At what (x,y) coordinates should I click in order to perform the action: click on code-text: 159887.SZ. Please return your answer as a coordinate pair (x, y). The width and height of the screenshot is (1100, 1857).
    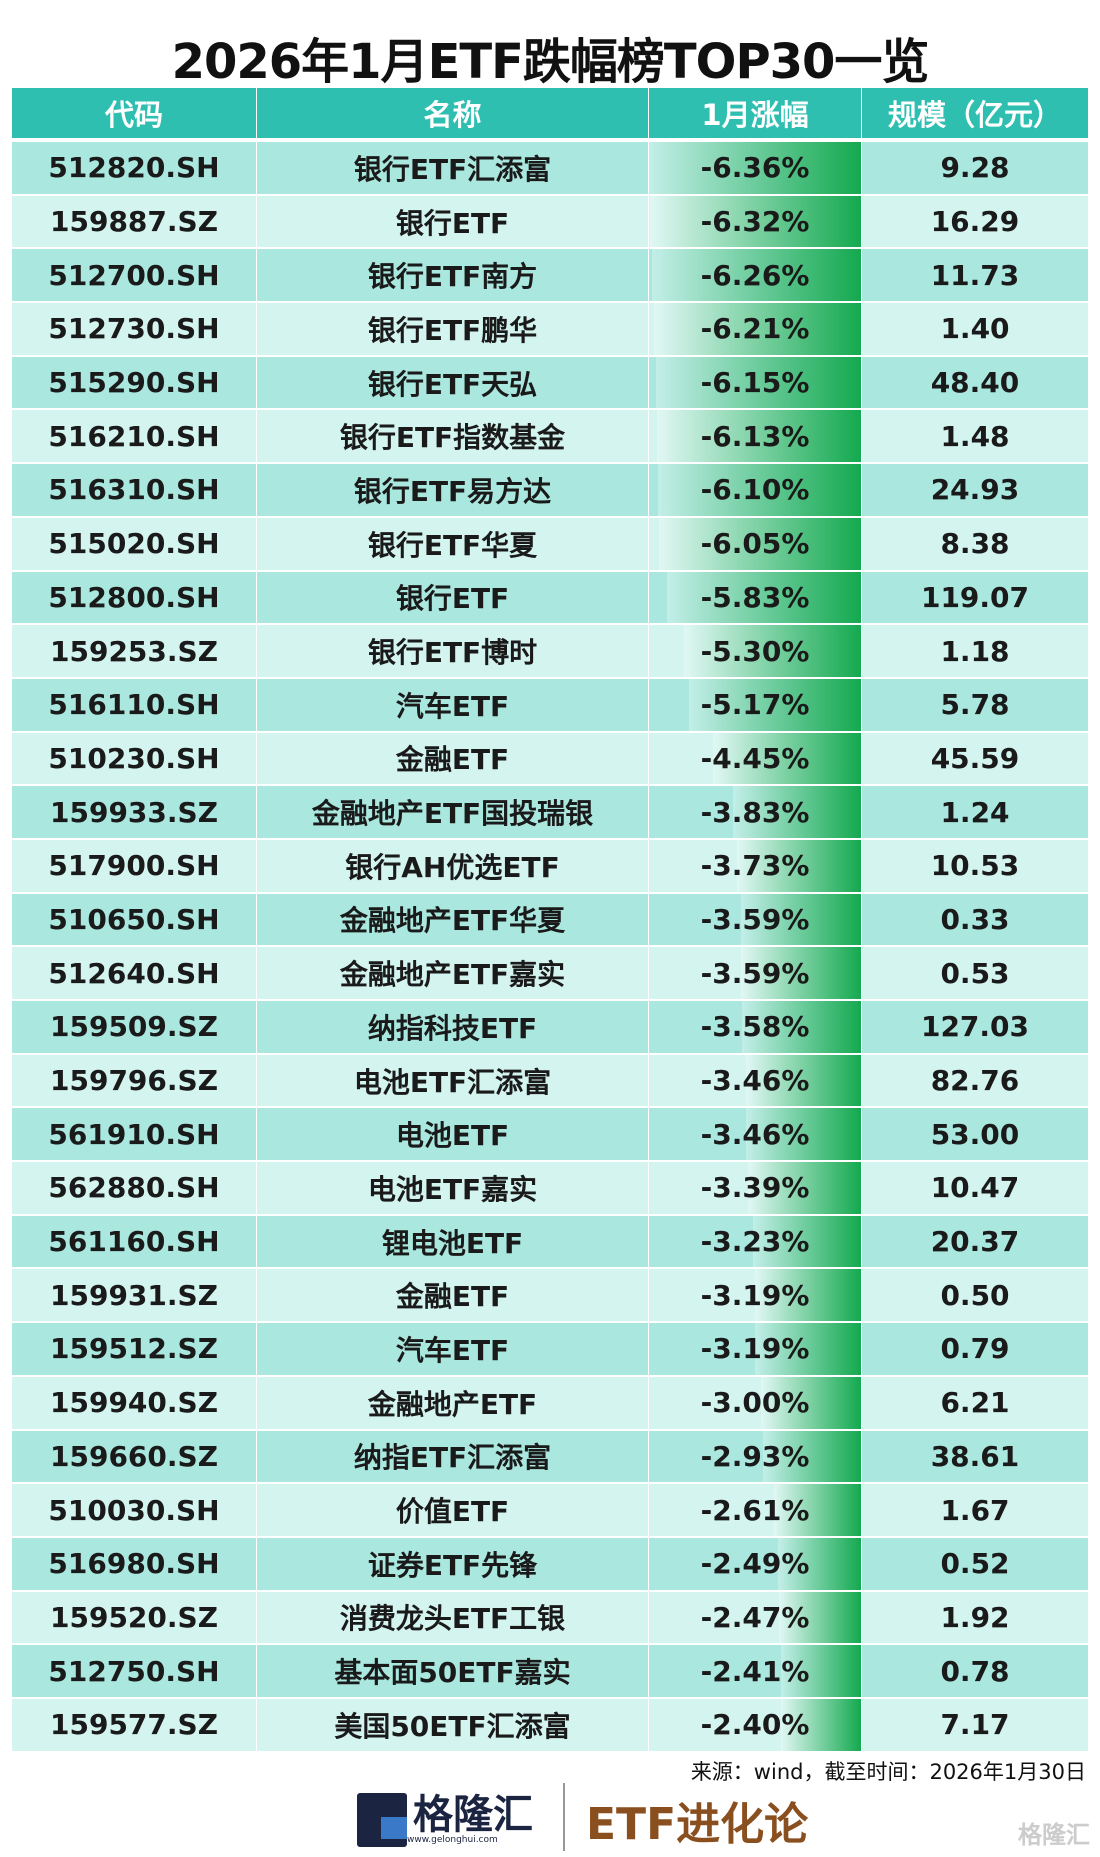
    Looking at the image, I should click on (134, 222).